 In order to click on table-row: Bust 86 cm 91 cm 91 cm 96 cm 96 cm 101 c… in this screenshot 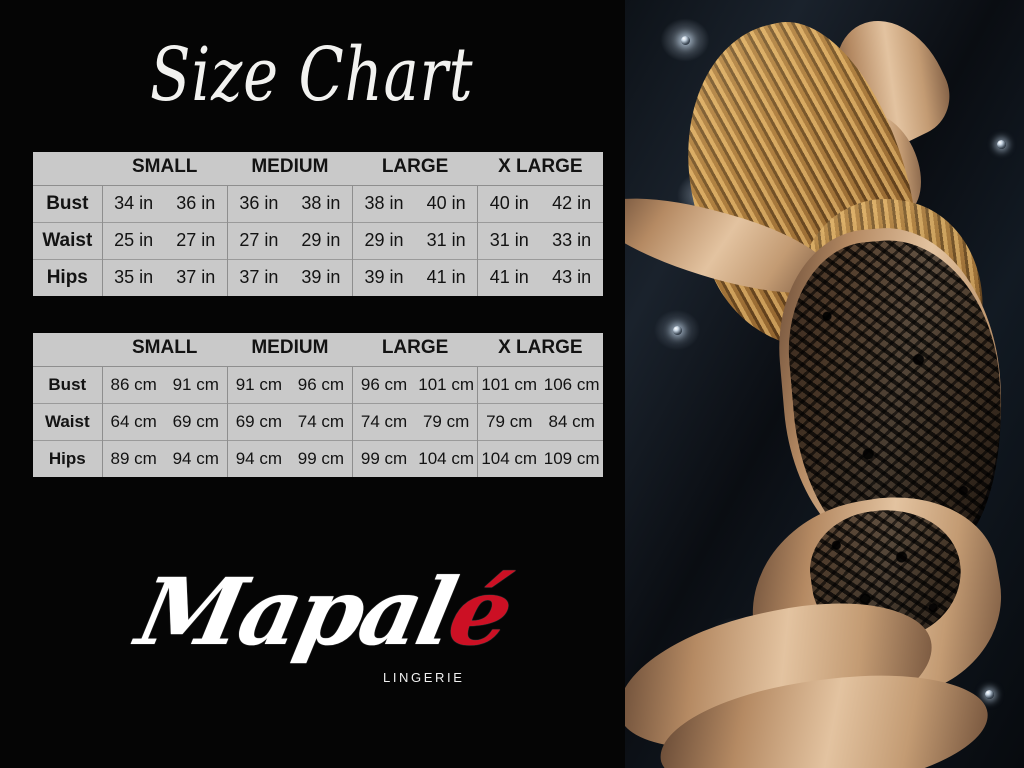, I will do `click(318, 384)`.